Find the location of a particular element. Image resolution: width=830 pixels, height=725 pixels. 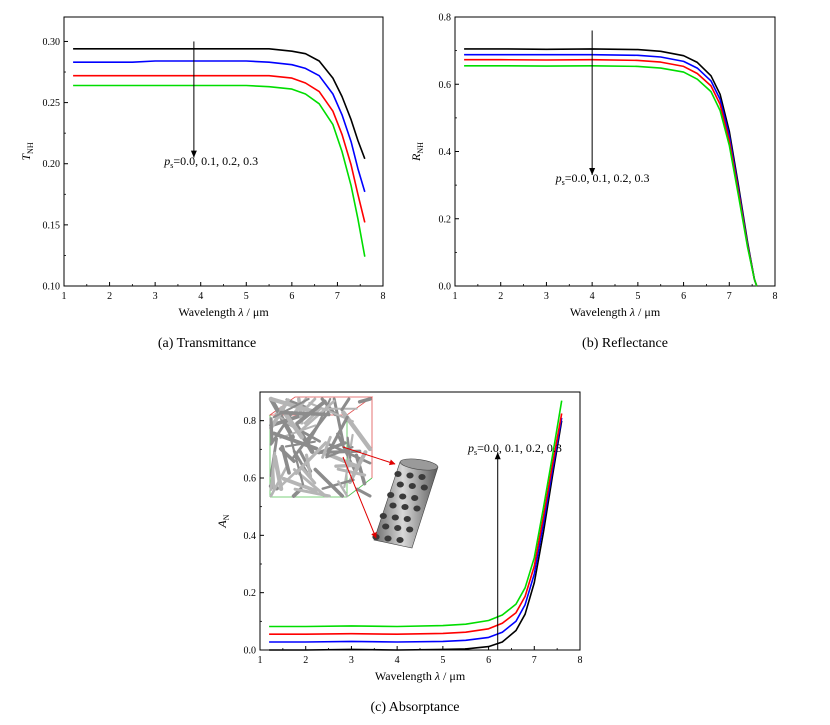

perforated-cylinder-icon is located at coordinates (405, 503).